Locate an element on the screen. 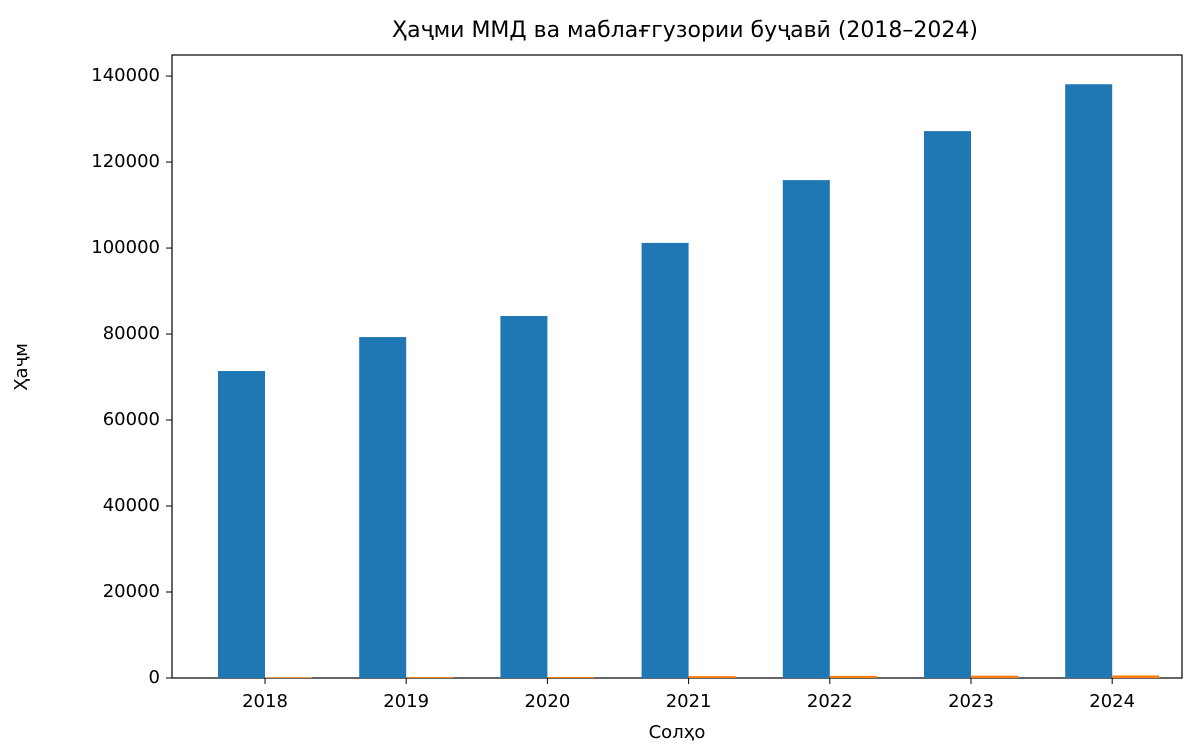 This screenshot has width=1192, height=744. y-tick-label: 40000 is located at coordinates (131, 505).